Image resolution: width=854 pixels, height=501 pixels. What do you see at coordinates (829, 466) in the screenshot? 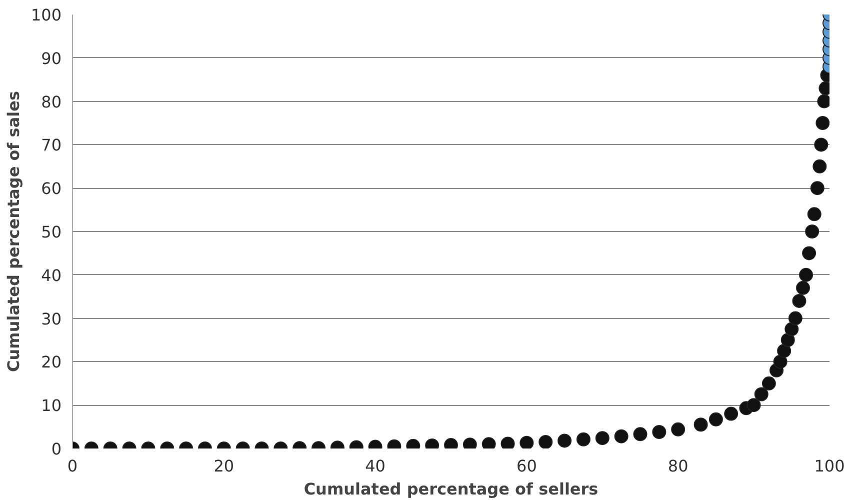
I see `x-tick-label: 100` at bounding box center [829, 466].